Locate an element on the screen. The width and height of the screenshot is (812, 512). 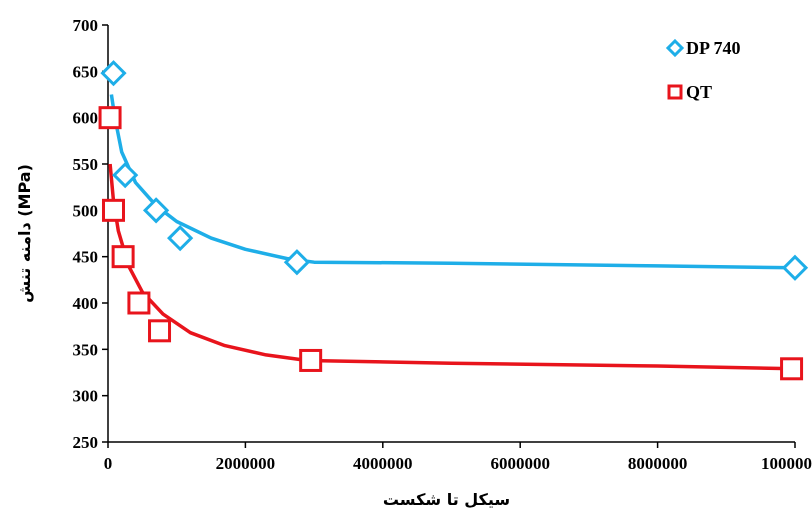
x-tick-label: 0 is located at coordinates (108, 463).